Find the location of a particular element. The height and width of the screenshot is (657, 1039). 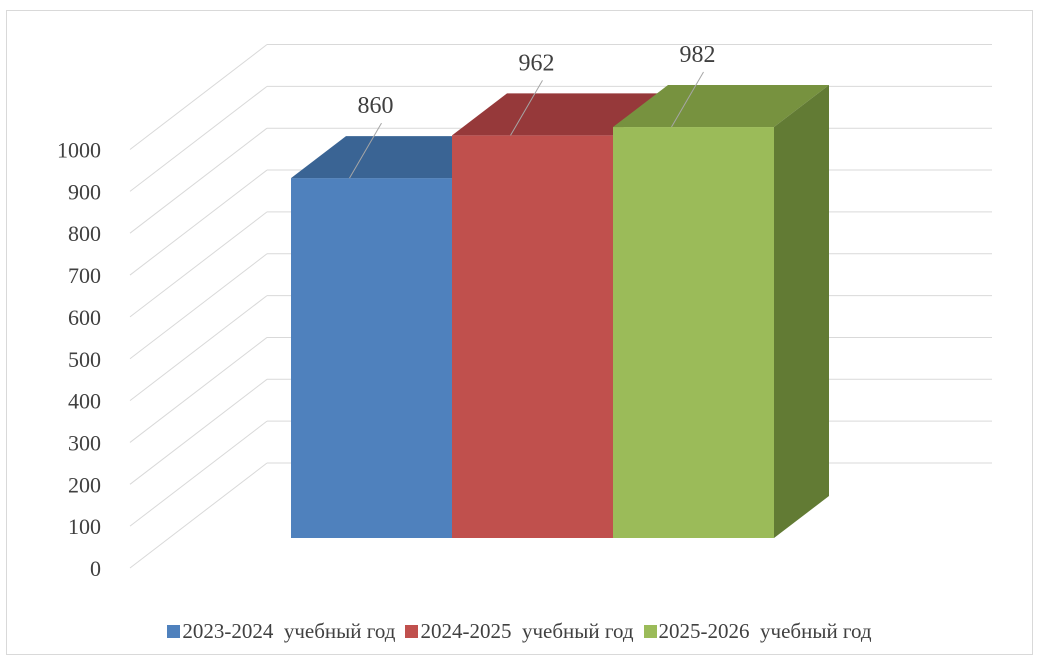

legend-item-series-1: 2023-2024 учебный год is located at coordinates (281, 631).